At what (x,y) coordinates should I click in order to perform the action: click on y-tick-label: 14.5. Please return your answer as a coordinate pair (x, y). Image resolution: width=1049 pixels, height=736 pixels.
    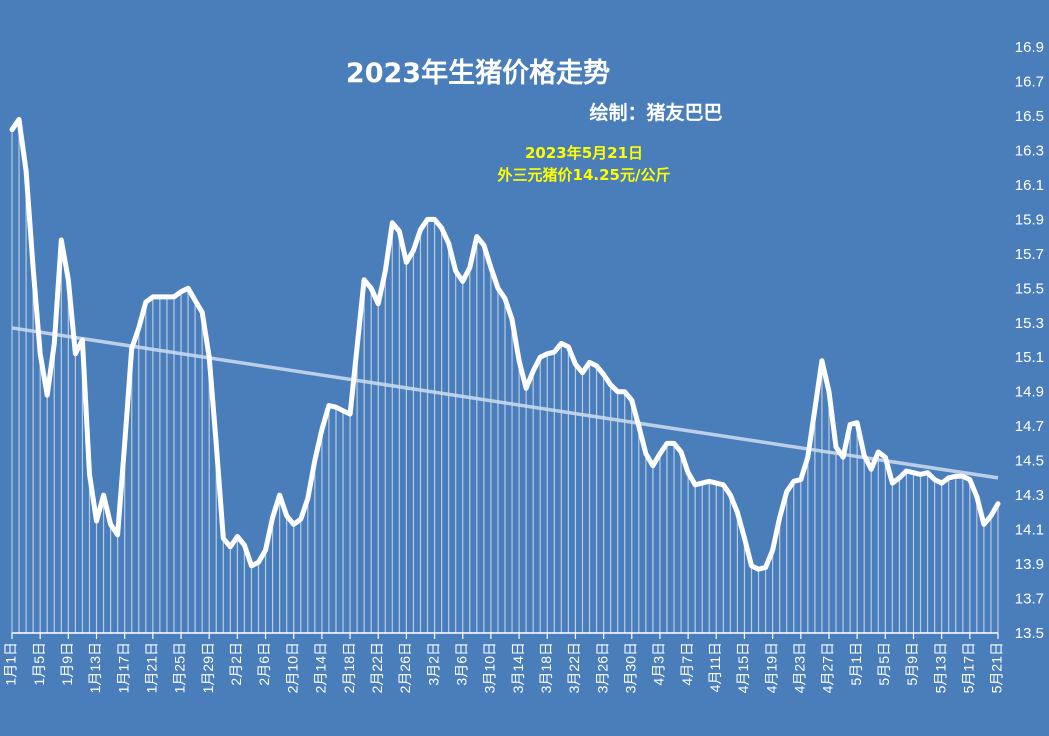
    Looking at the image, I should click on (1029, 461).